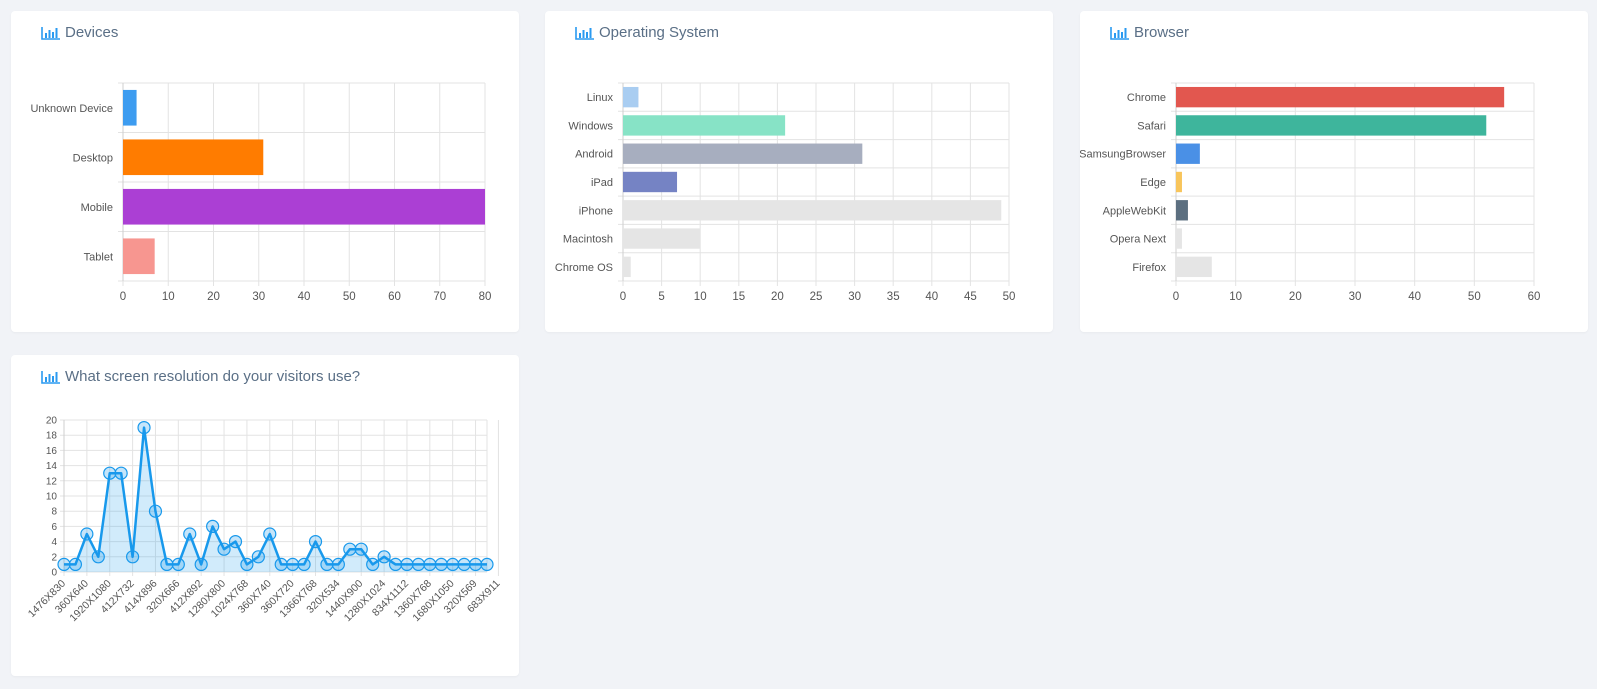 The height and width of the screenshot is (689, 1597). What do you see at coordinates (1162, 32) in the screenshot?
I see `browser-card-title: Browser` at bounding box center [1162, 32].